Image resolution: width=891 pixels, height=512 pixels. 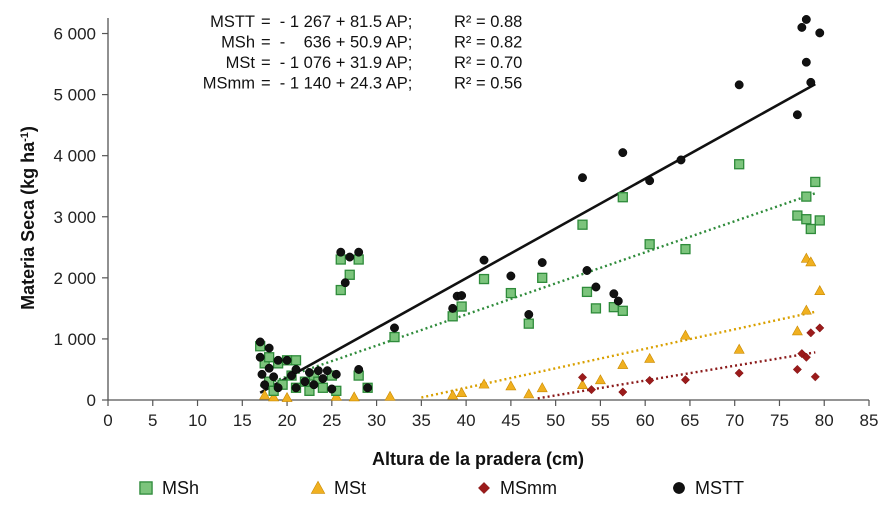 I want to click on x-tick-label: 15, so click(x=242, y=420).